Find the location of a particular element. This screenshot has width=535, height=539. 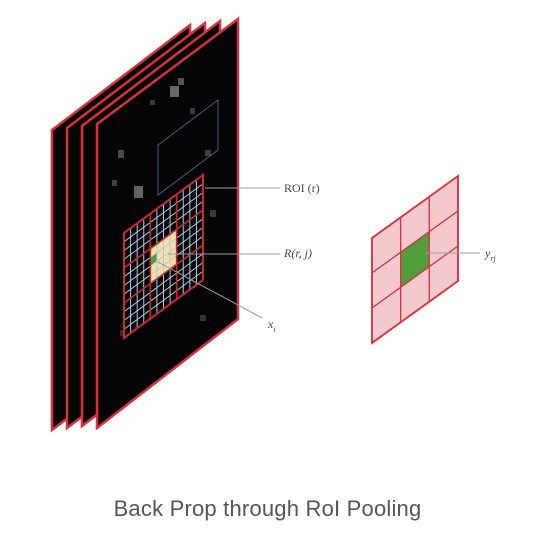

activation-blobs is located at coordinates (164, 207).